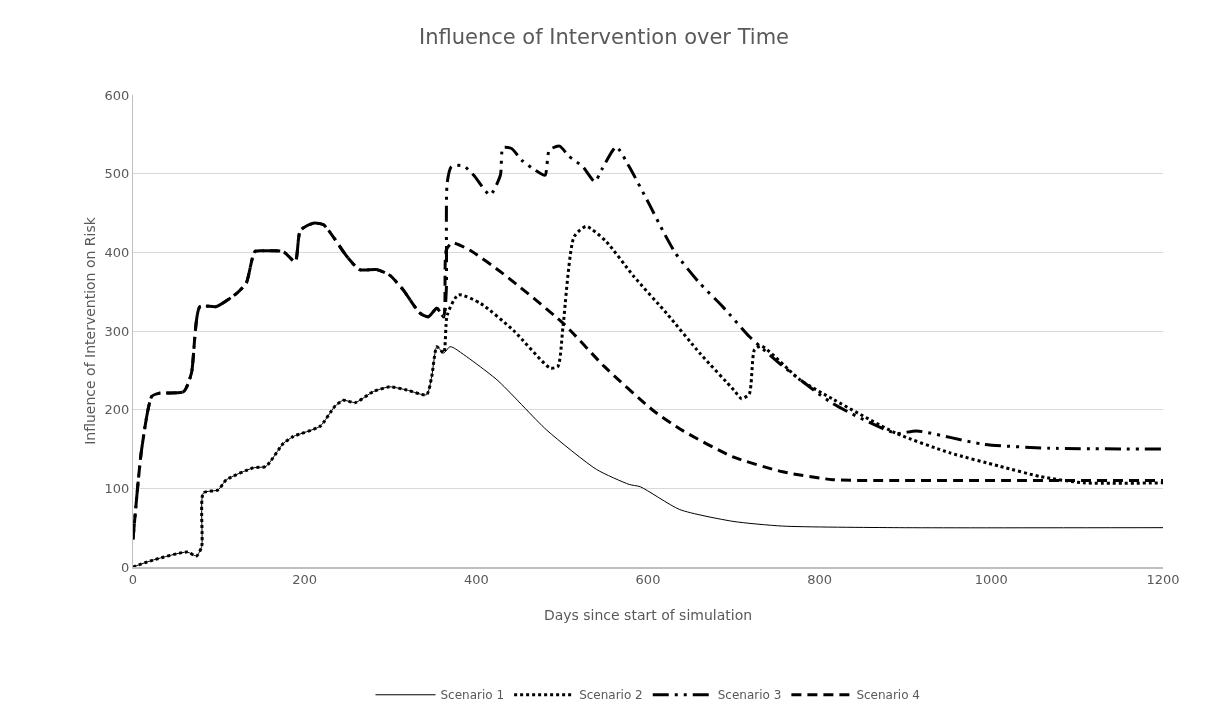  What do you see at coordinates (117, 174) in the screenshot?
I see `y-tick-label: 500` at bounding box center [117, 174].